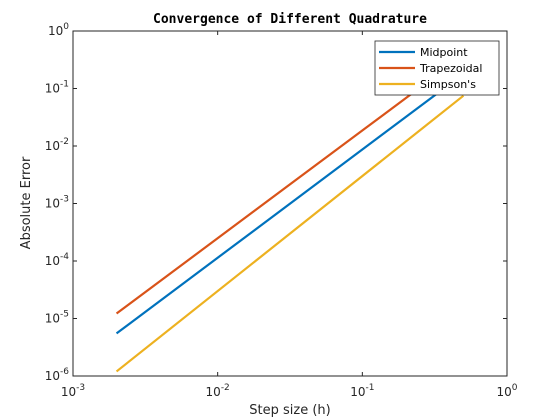 The width and height of the screenshot is (560, 420). I want to click on y-tick-label: 10⁰, so click(58, 30).